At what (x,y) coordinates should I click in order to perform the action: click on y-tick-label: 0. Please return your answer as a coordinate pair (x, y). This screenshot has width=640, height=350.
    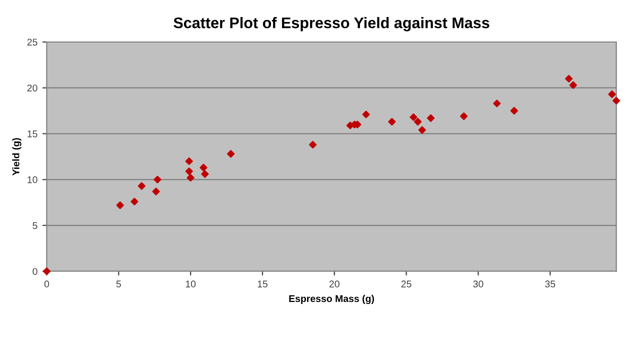
    Looking at the image, I should click on (35, 271).